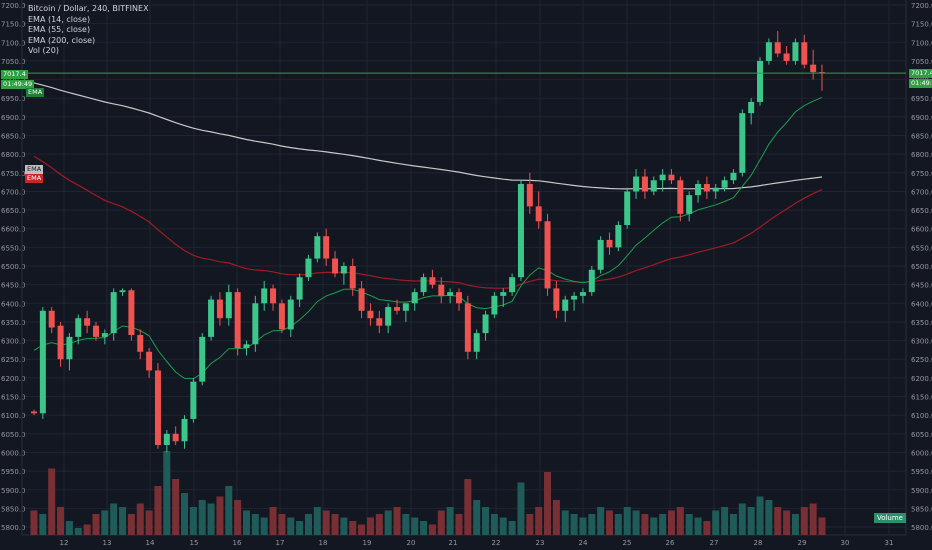 This screenshot has height=550, width=932. Describe the element at coordinates (13, 398) in the screenshot. I see `y-tick-left: 6150.0` at that location.